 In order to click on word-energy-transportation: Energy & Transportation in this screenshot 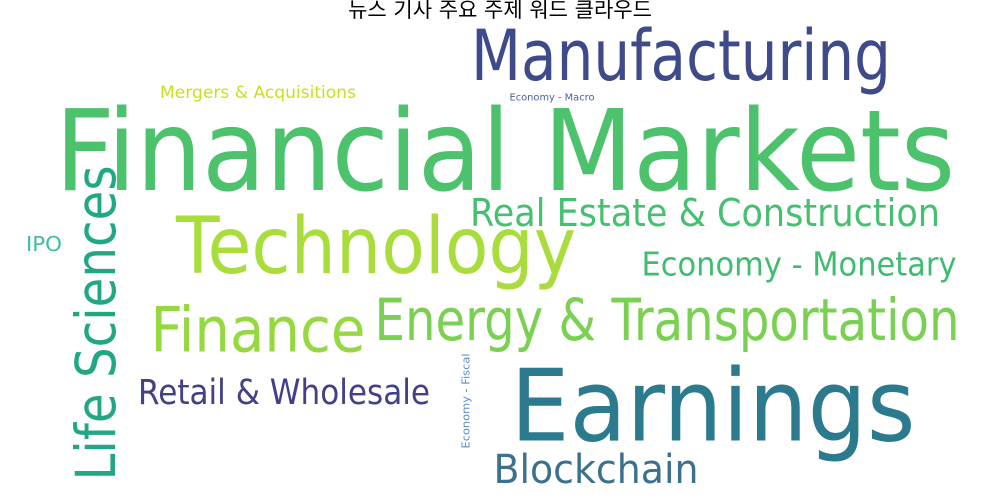, I will do `click(667, 320)`.